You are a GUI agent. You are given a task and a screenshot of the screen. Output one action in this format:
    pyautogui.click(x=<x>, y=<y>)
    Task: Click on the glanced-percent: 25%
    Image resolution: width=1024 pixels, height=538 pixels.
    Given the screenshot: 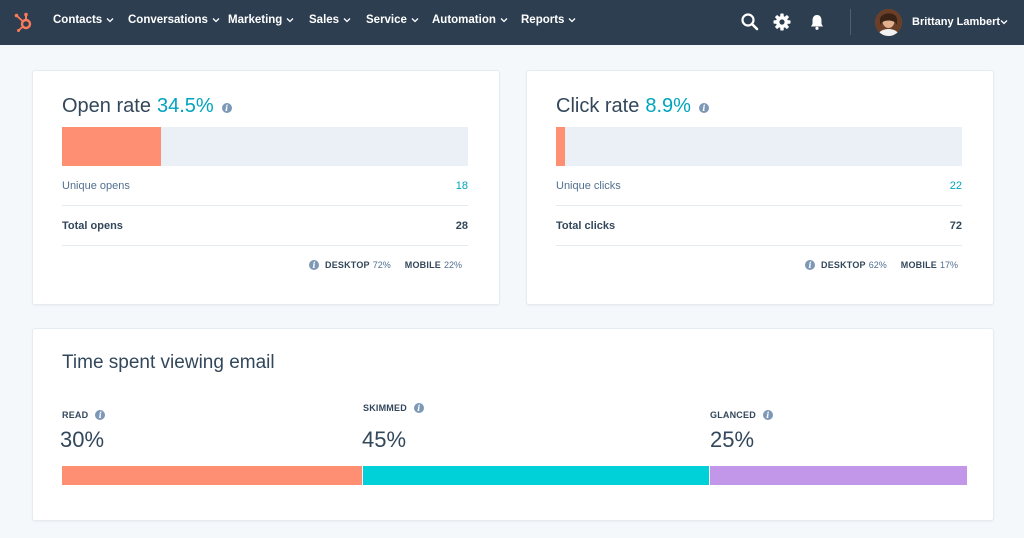 What is the action you would take?
    pyautogui.click(x=732, y=439)
    